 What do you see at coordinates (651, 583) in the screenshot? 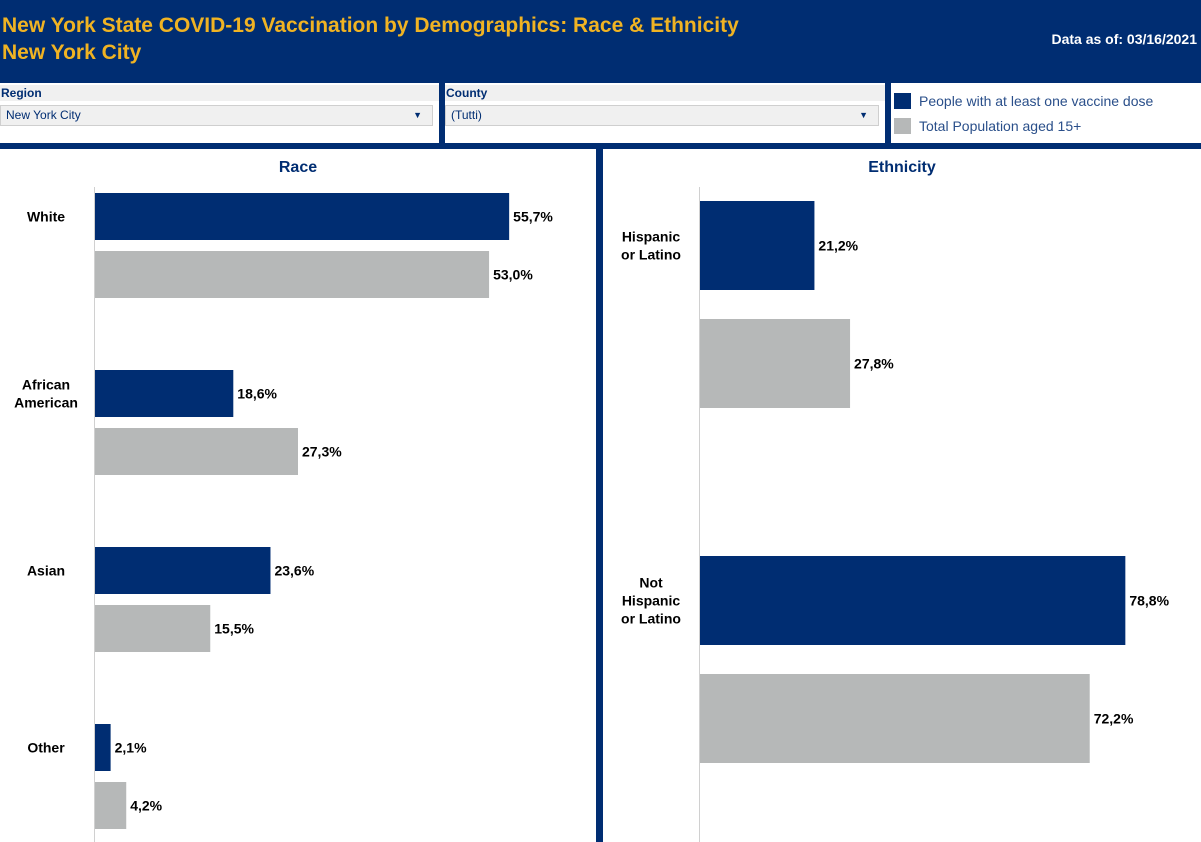
I see `category-label: Not` at bounding box center [651, 583].